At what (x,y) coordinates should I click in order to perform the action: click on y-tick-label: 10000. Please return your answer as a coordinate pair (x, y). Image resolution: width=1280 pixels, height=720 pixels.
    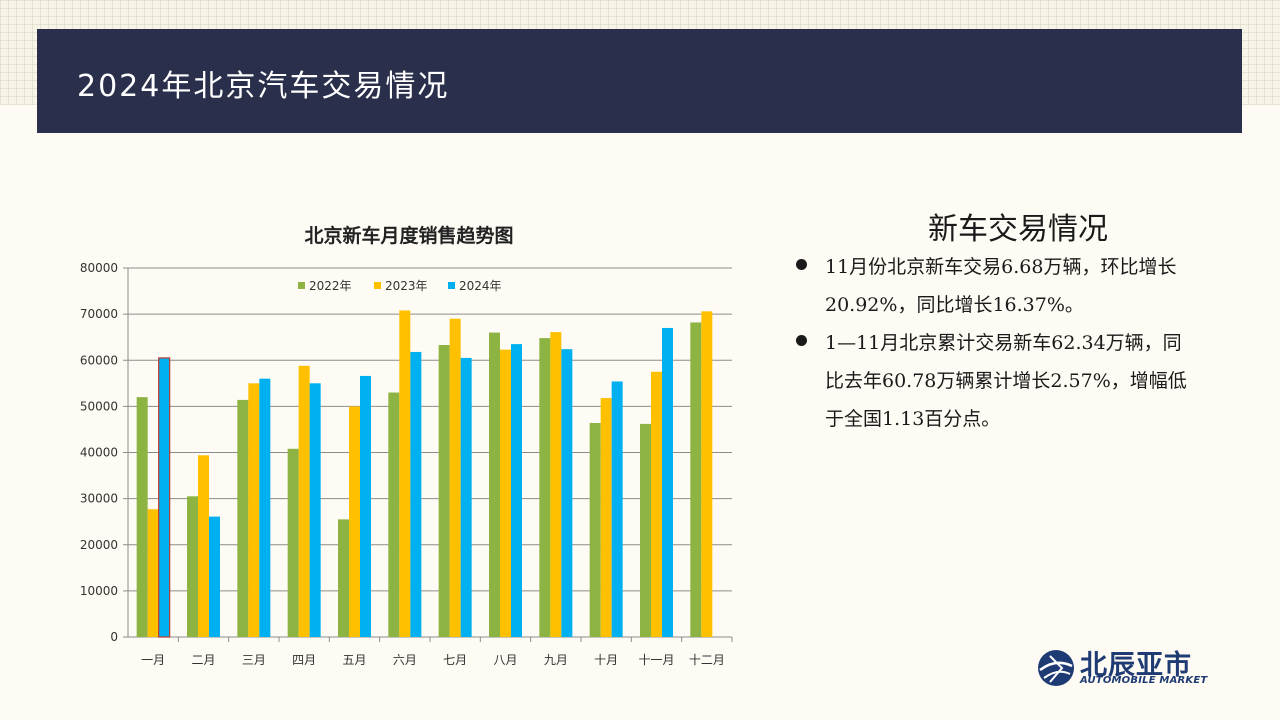
    Looking at the image, I should click on (99, 591).